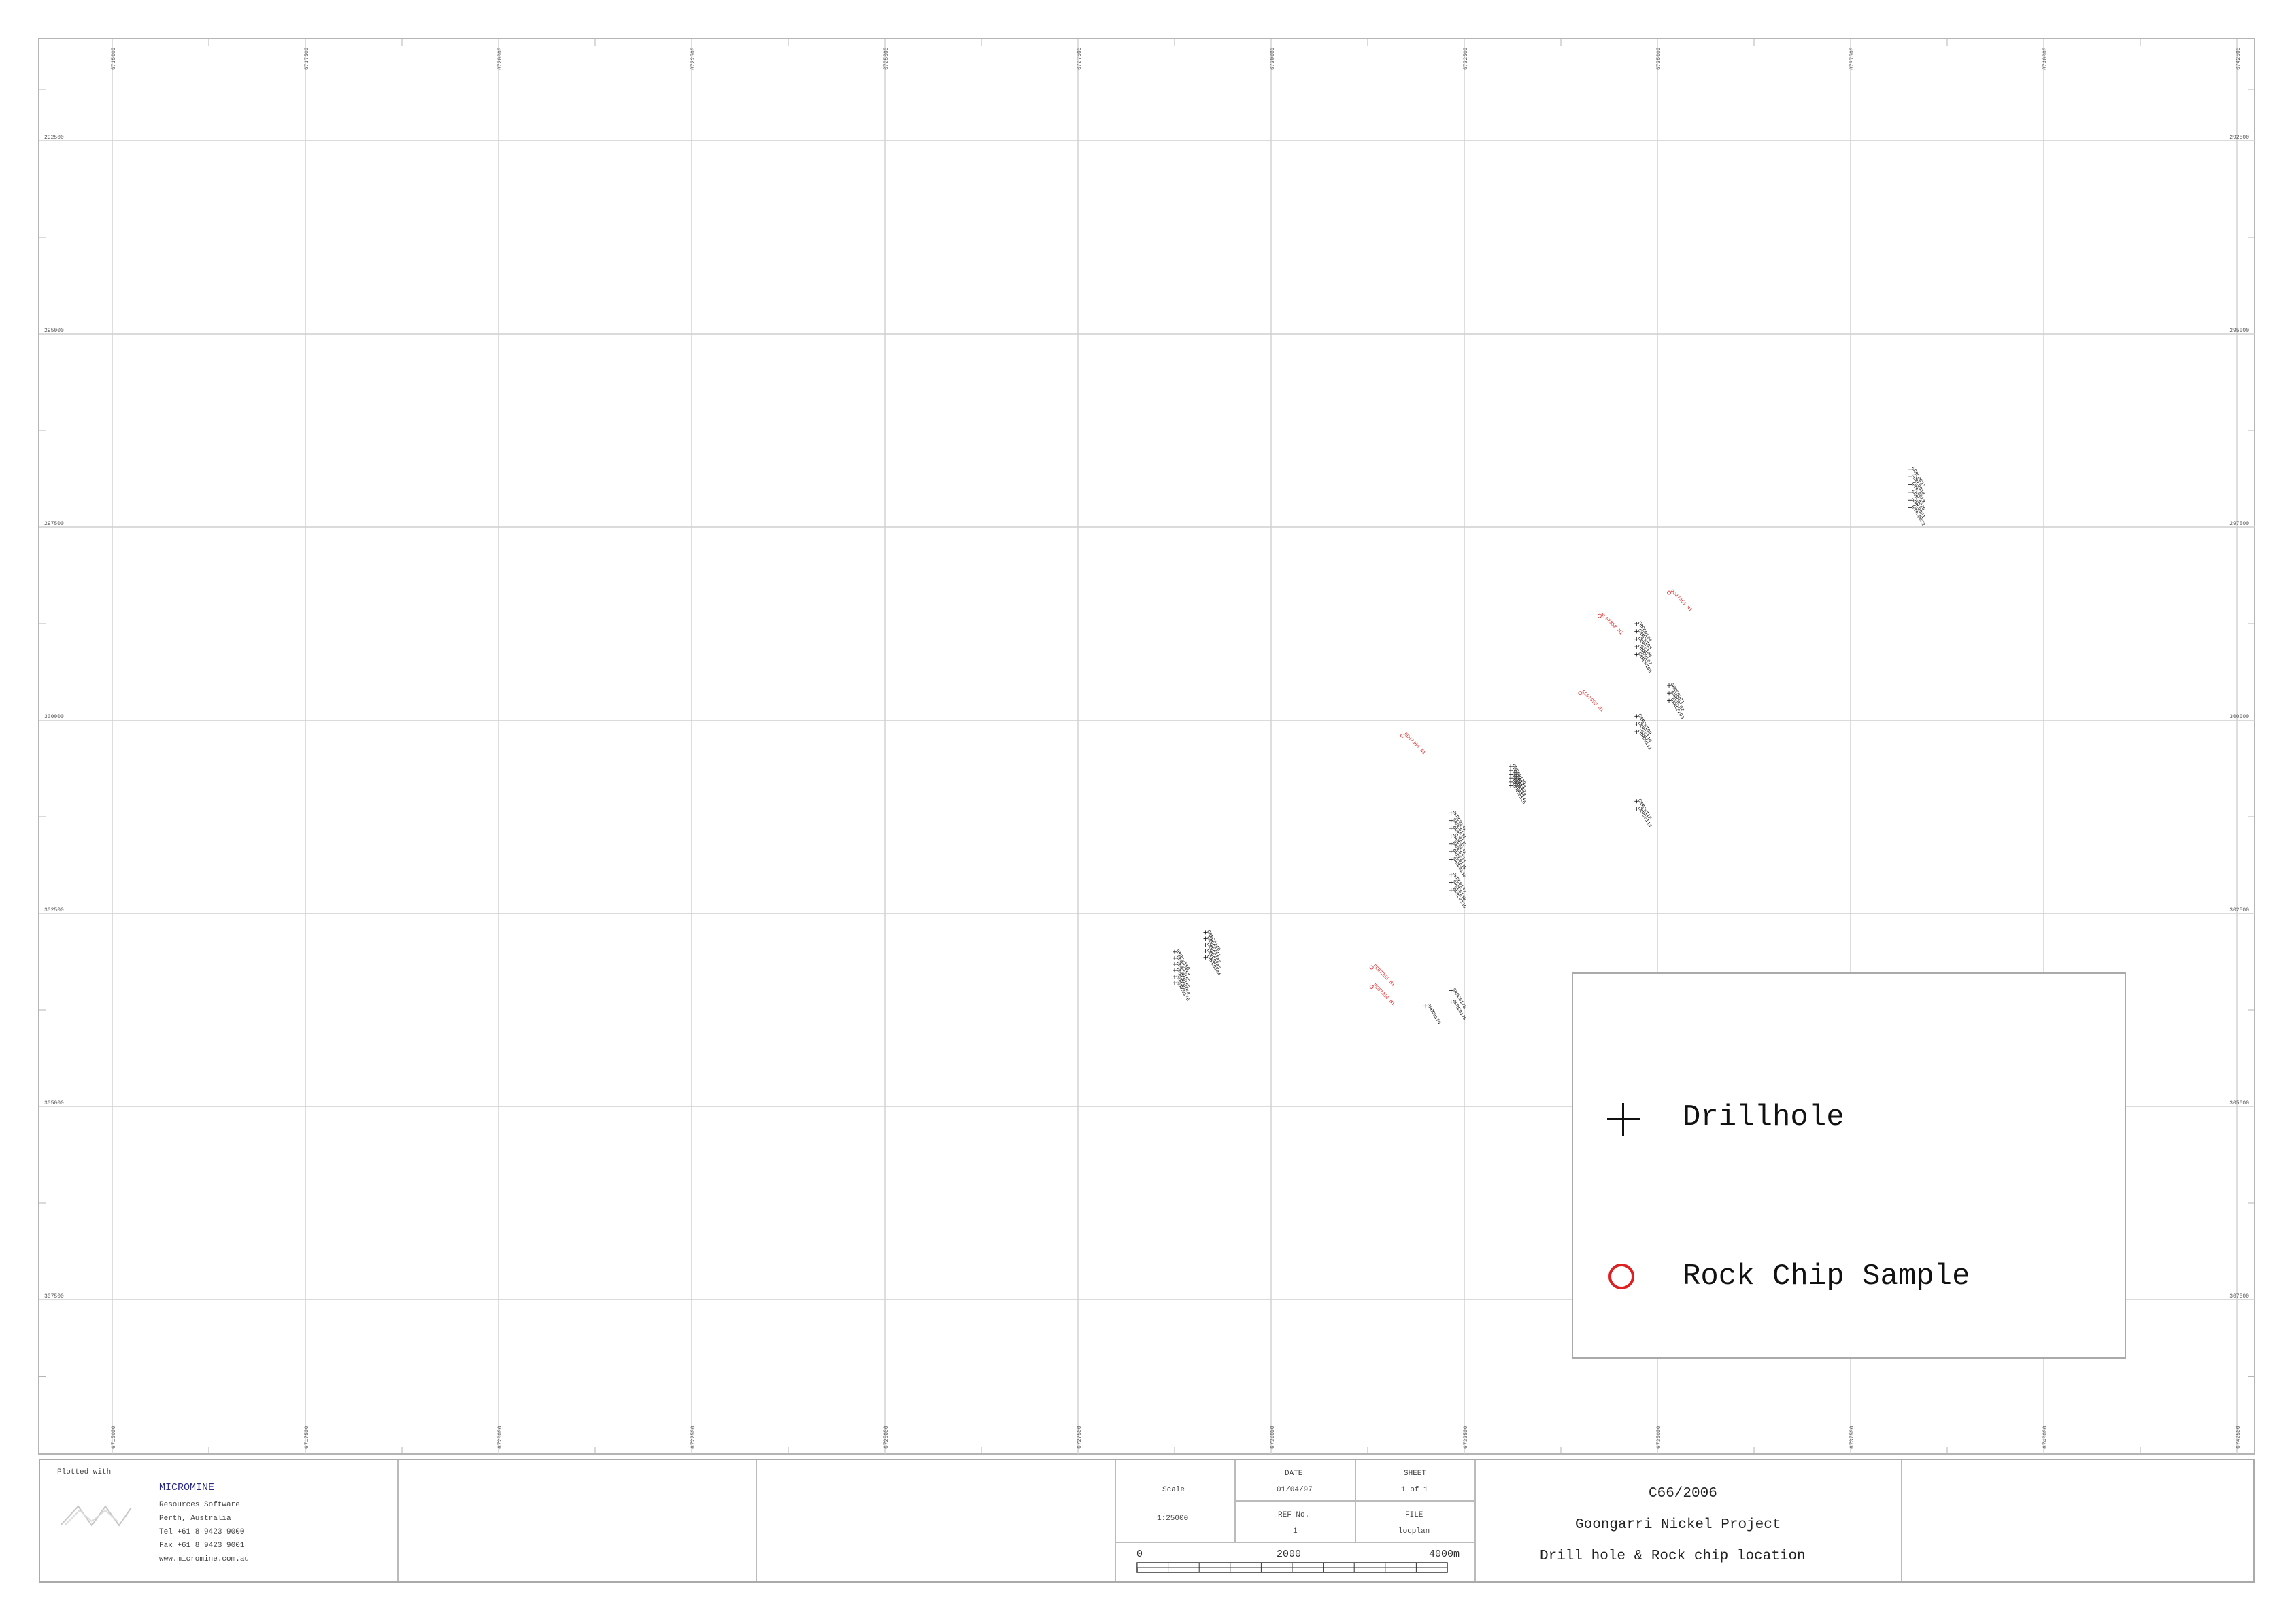 The height and width of the screenshot is (1624, 2292). Describe the element at coordinates (195, 1519) in the screenshot. I see `address-line: Perth, Australia` at that location.